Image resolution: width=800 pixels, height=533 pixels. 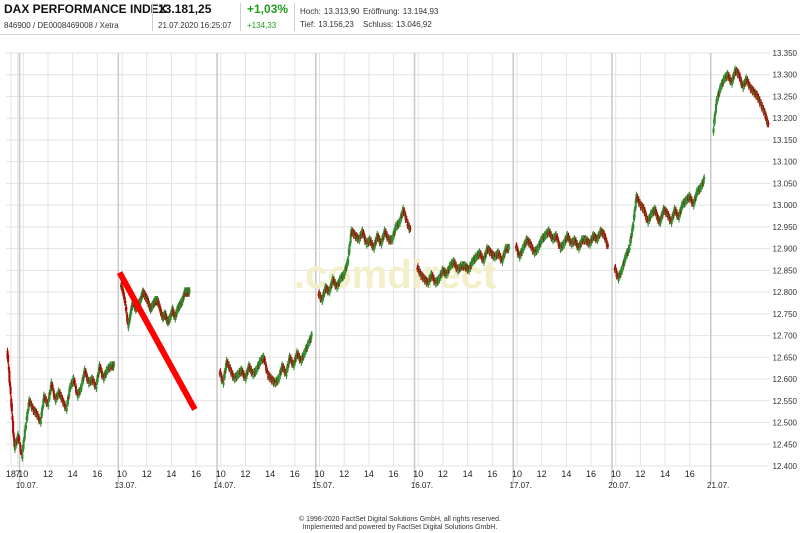 I want to click on index-name: DAX PERFORMANCE INDEX, so click(x=85, y=9).